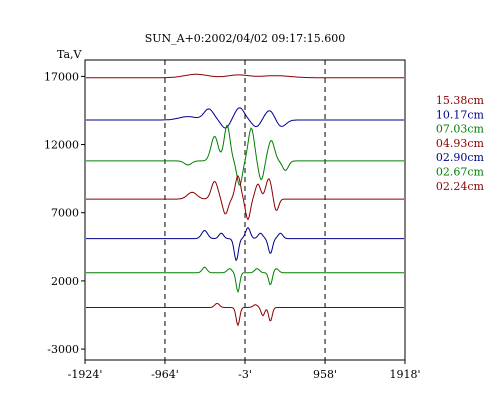  I want to click on legend-label-2: 07.03cm, so click(460, 129).